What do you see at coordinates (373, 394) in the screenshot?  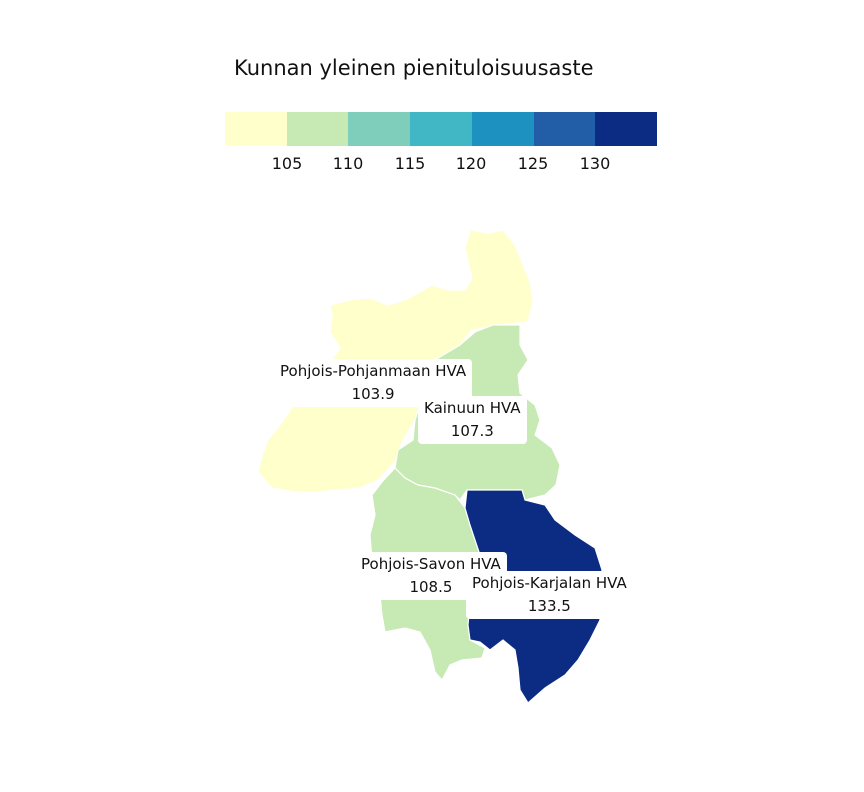 I see `region-value: 103.9` at bounding box center [373, 394].